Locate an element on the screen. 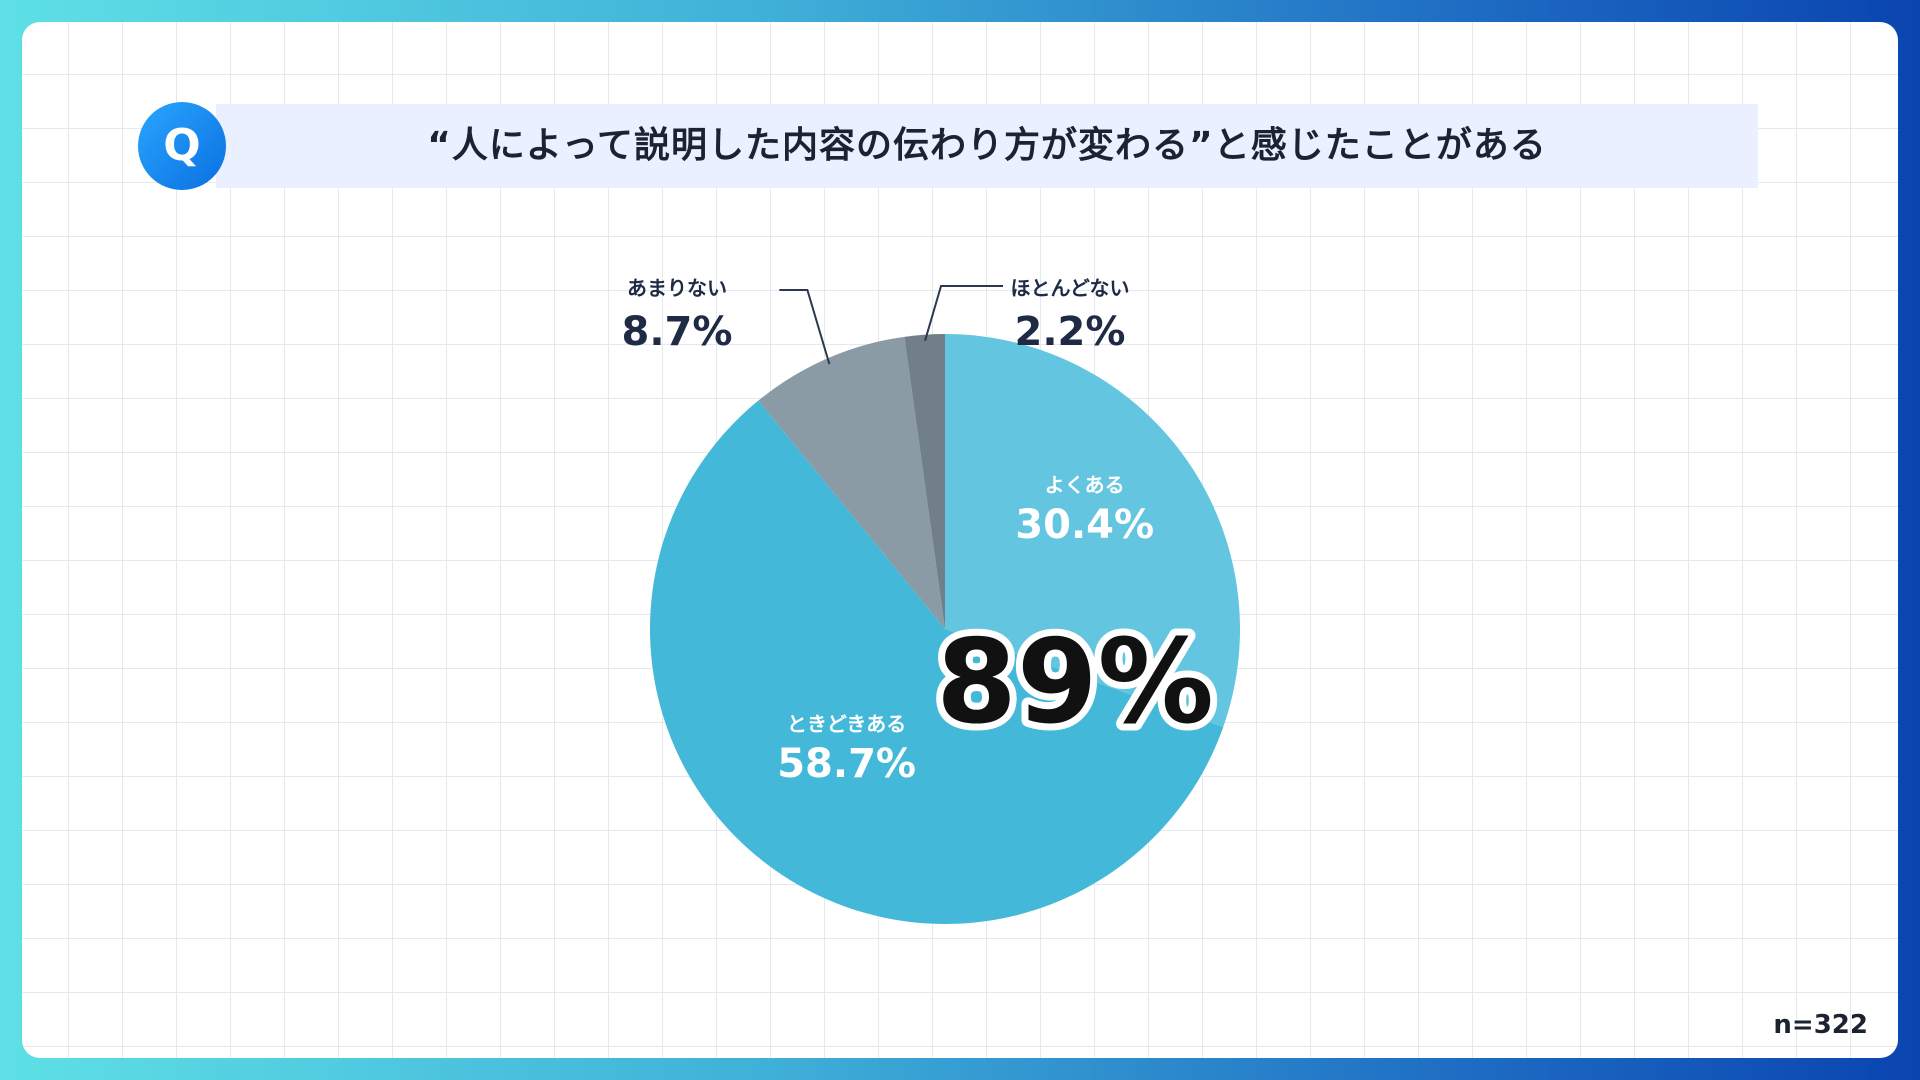 This screenshot has height=1080, width=1920. title-bar: “人によって説明した内容の伝わり方が変わる”と感じたことがある is located at coordinates (987, 146).